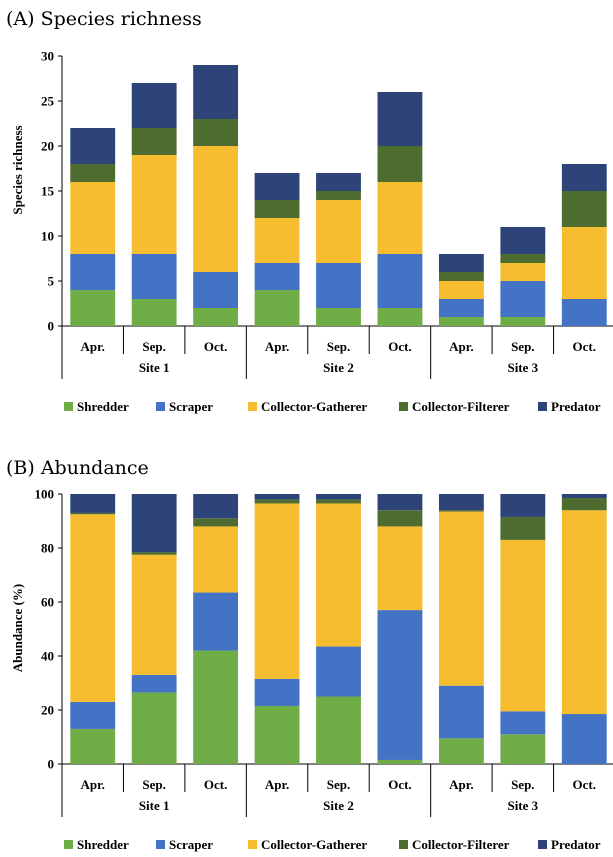 This screenshot has width=613, height=857. What do you see at coordinates (47, 56) in the screenshot?
I see `y-tick-label: 30` at bounding box center [47, 56].